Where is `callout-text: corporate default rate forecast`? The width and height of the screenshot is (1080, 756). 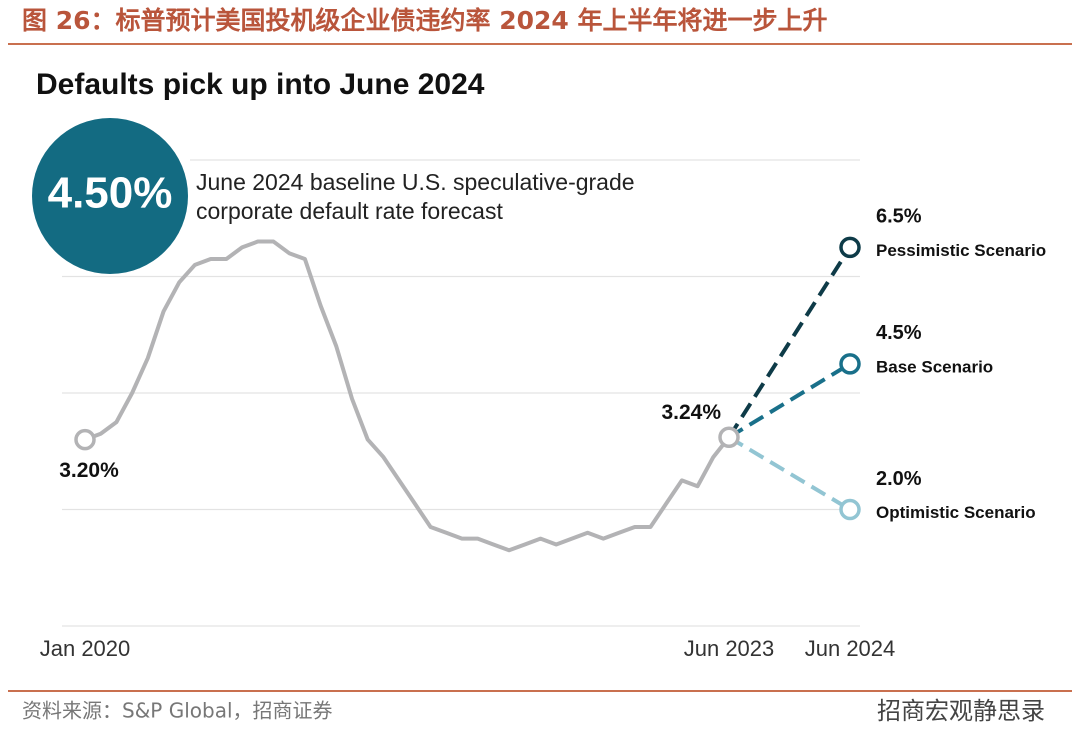
callout-text: corporate default rate forecast is located at coordinates (349, 211).